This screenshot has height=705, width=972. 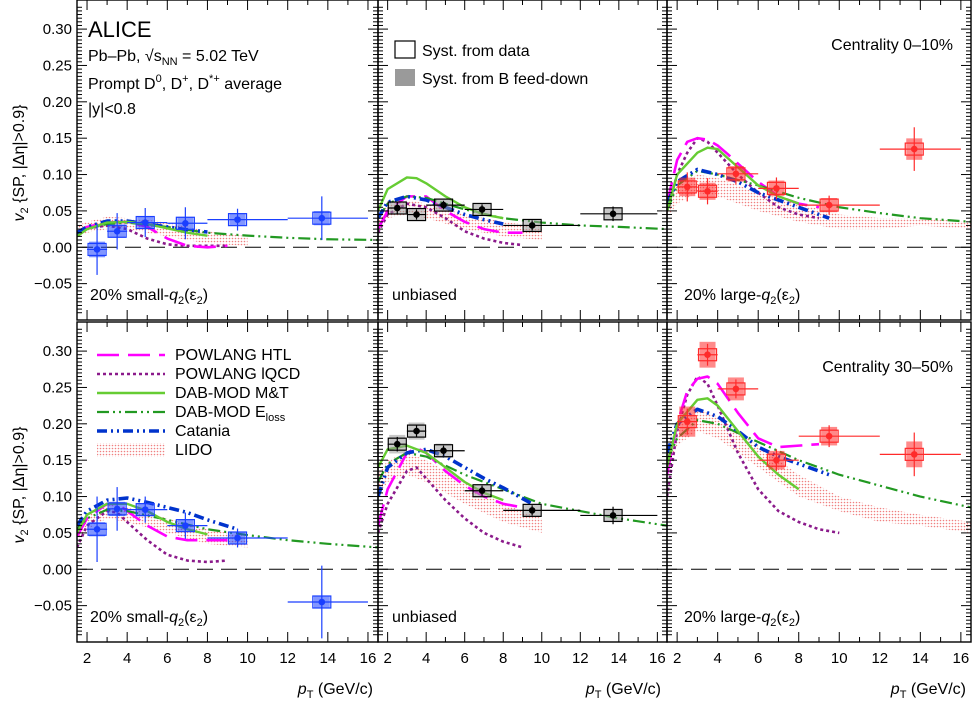 I want to click on x-tick-label: 2, so click(x=387, y=658).